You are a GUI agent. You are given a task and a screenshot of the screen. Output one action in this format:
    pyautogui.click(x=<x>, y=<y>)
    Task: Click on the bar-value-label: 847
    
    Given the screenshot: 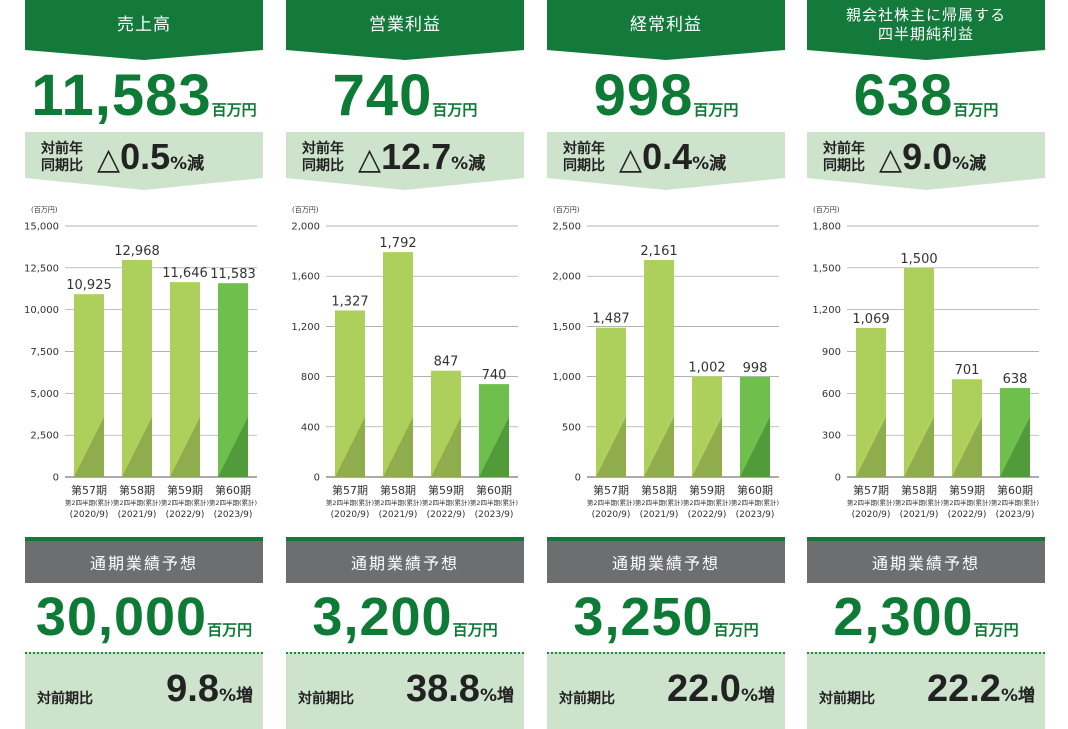 What is the action you would take?
    pyautogui.click(x=446, y=362)
    